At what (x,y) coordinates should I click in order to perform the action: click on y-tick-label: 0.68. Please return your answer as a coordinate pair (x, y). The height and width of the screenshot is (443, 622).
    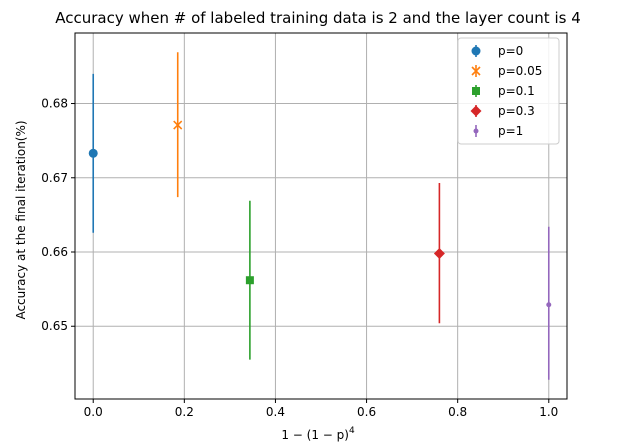
    Looking at the image, I should click on (54, 104).